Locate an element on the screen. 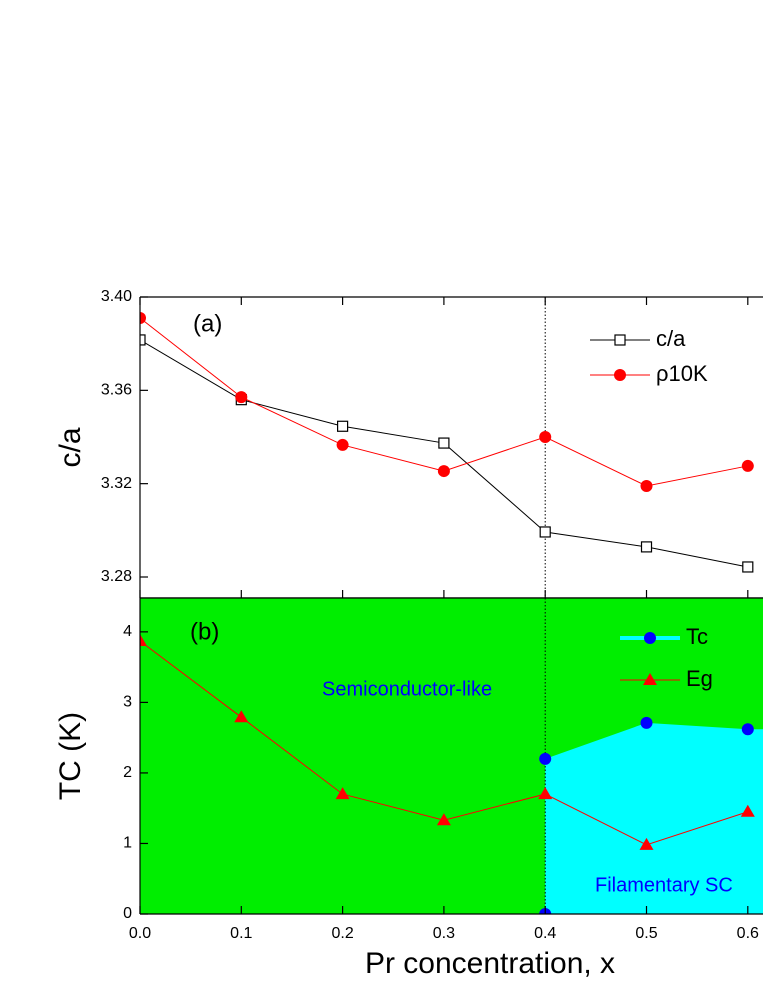  annotation: (b) is located at coordinates (204, 631).